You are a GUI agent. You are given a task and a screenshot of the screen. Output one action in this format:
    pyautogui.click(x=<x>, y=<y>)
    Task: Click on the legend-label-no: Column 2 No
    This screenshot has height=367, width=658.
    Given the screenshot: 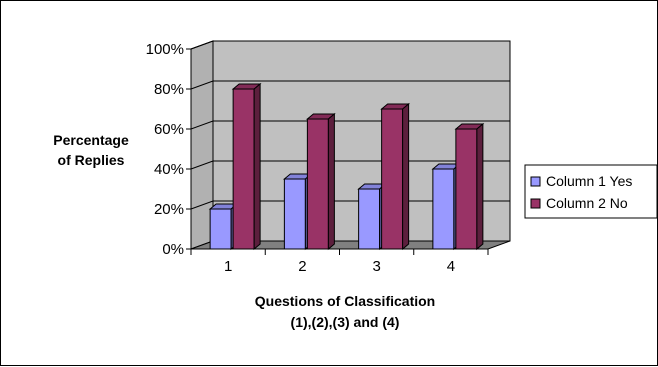 What is the action you would take?
    pyautogui.click(x=587, y=203)
    